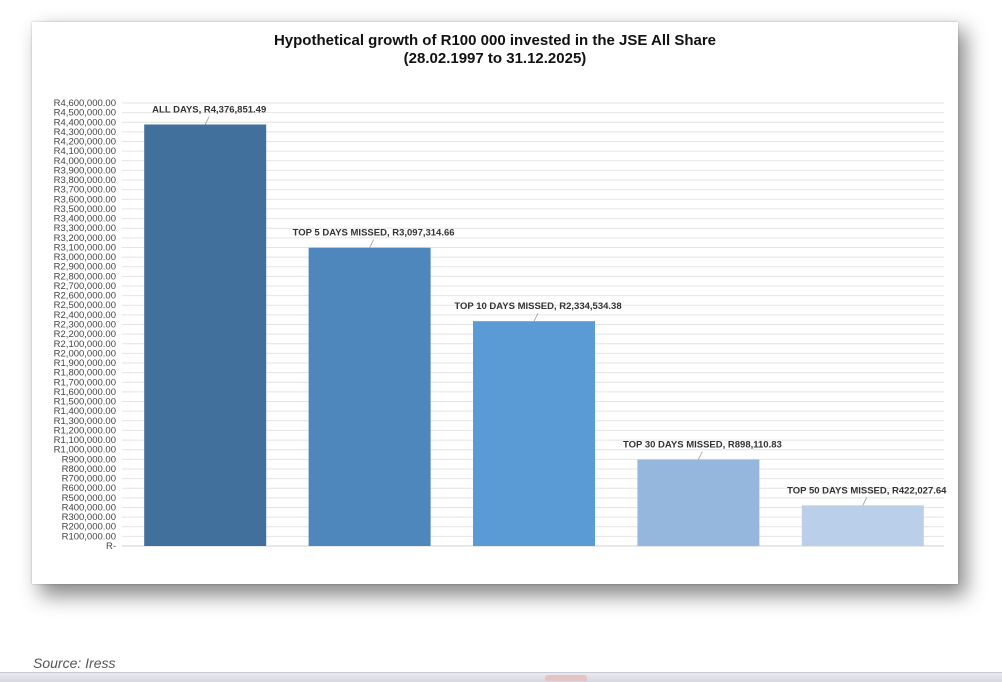 The width and height of the screenshot is (1002, 682). I want to click on y-tick-label: R4,100,000.00, so click(85, 151).